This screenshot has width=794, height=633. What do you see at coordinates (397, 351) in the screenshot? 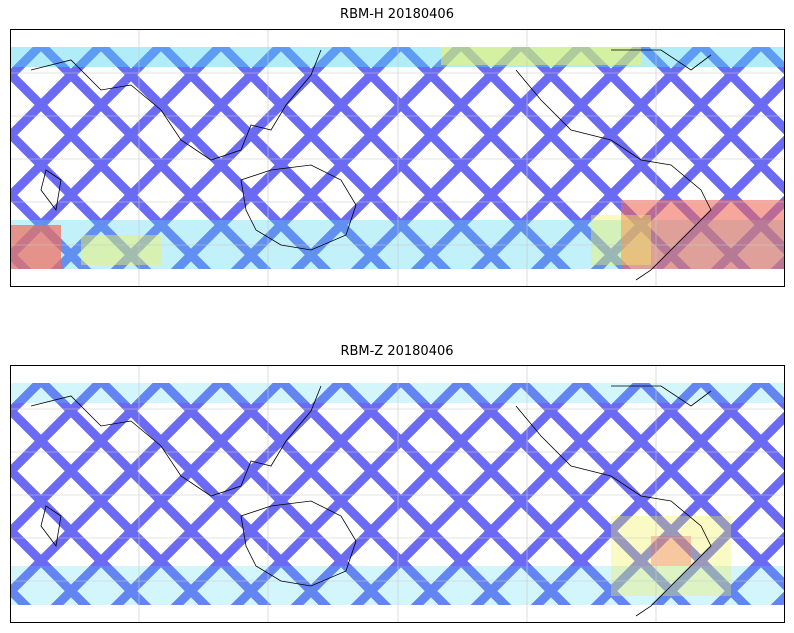
I see `panel-2-title: RBM-Z 20180406` at bounding box center [397, 351].